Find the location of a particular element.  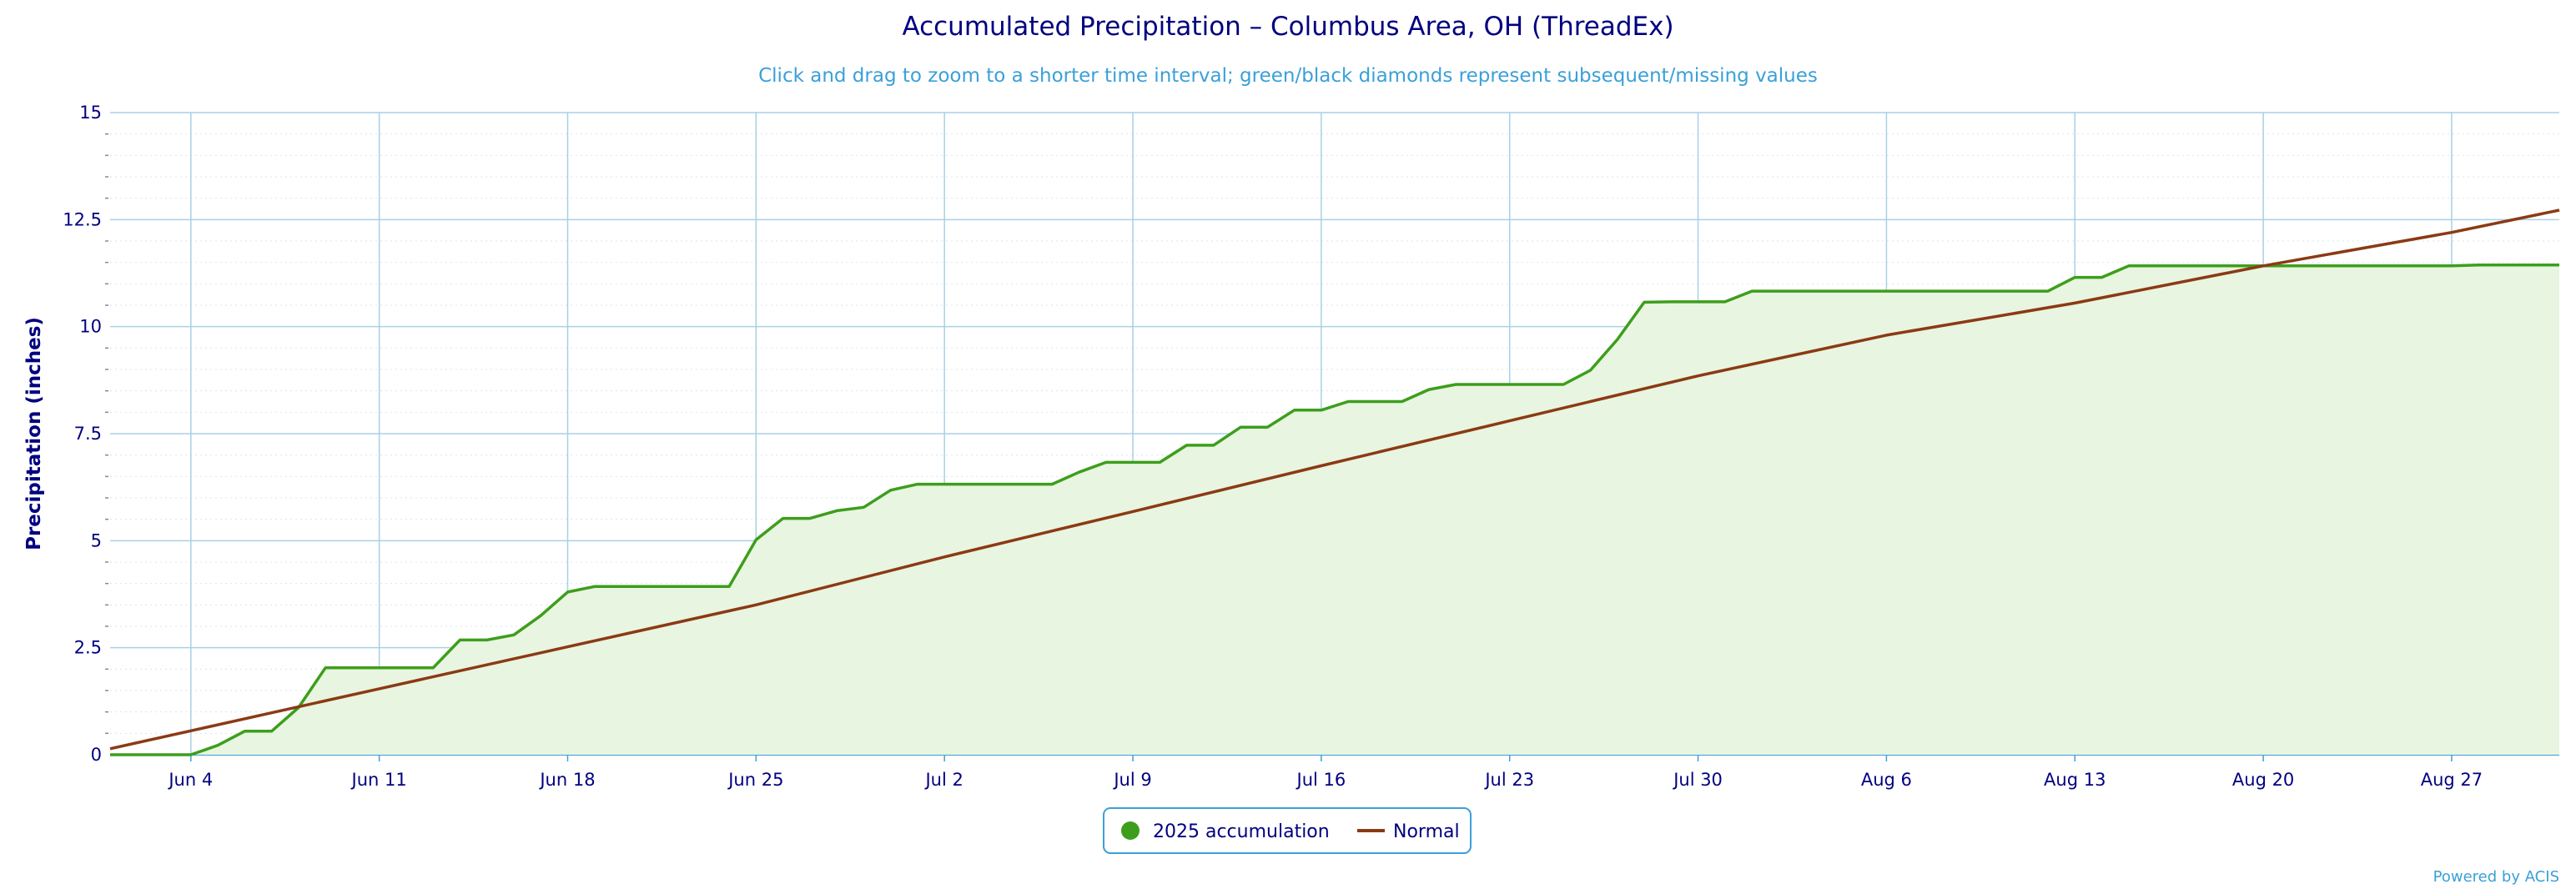

x-tick-label: Jun 18 is located at coordinates (566, 780).